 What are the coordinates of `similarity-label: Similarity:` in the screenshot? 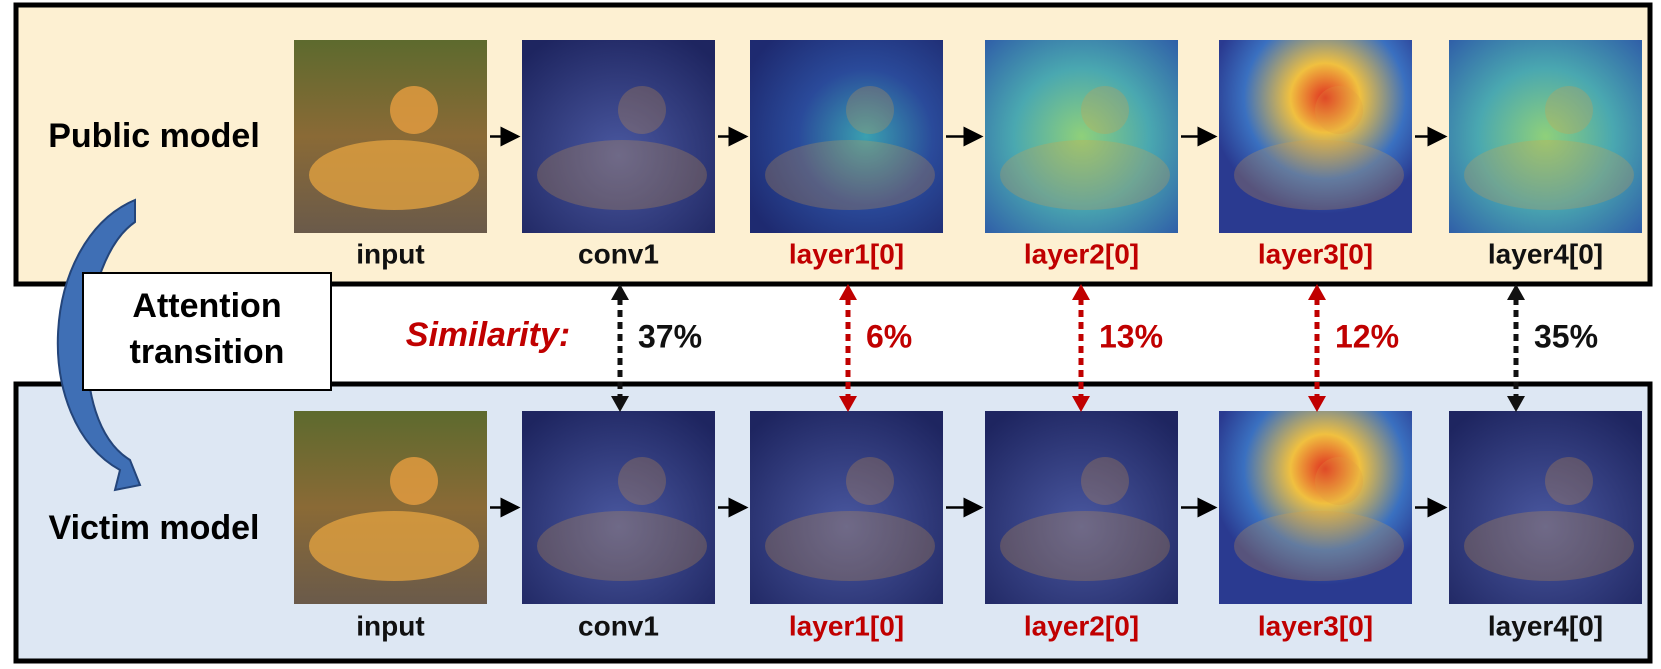 It's located at (488, 335).